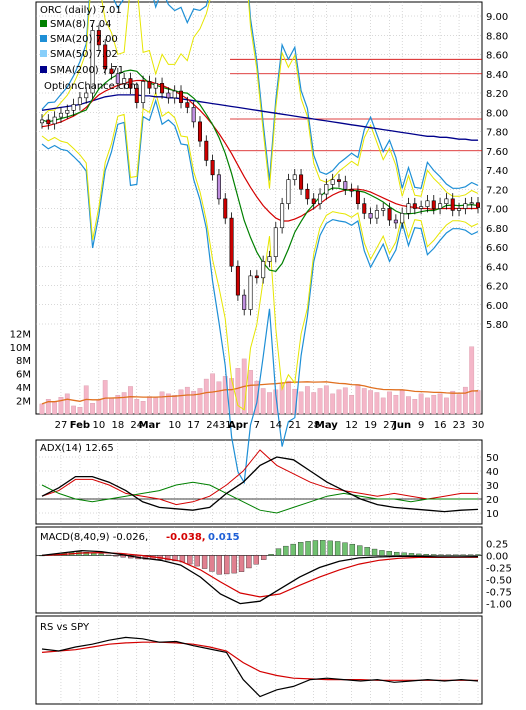  What do you see at coordinates (497, 133) in the screenshot?
I see `price-tick-label: 7.80` at bounding box center [497, 133].